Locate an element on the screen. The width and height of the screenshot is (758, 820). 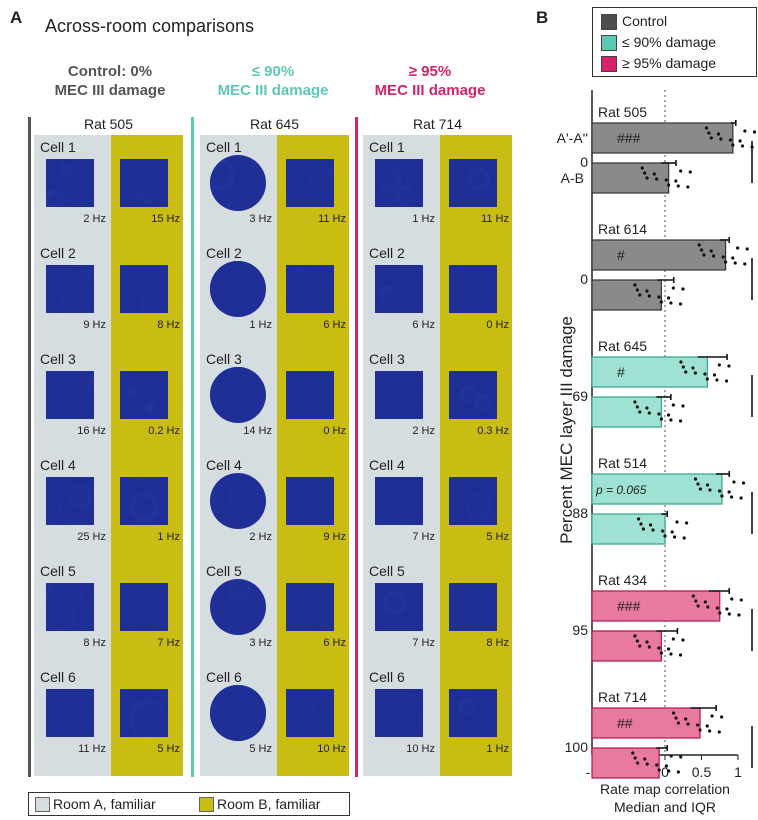
peak-rate-label: 2 Hz is located at coordinates (260, 537).